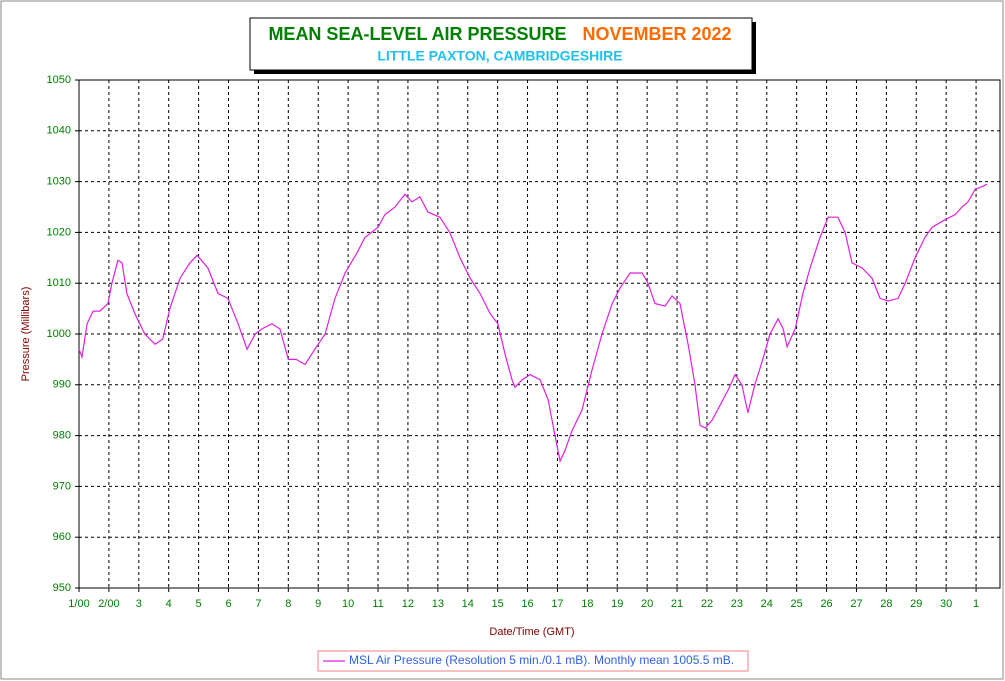  I want to click on x-tick-label: 6, so click(228, 604).